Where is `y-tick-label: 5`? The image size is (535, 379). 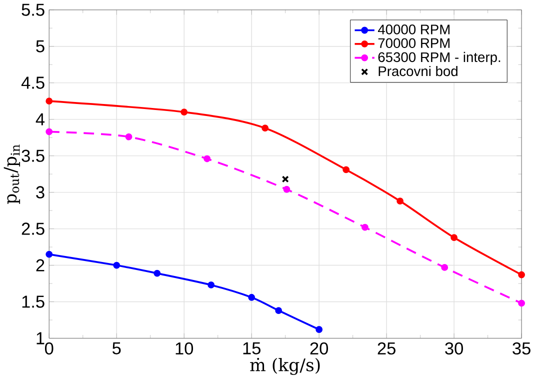
y-tick-label: 5 is located at coordinates (40, 46).